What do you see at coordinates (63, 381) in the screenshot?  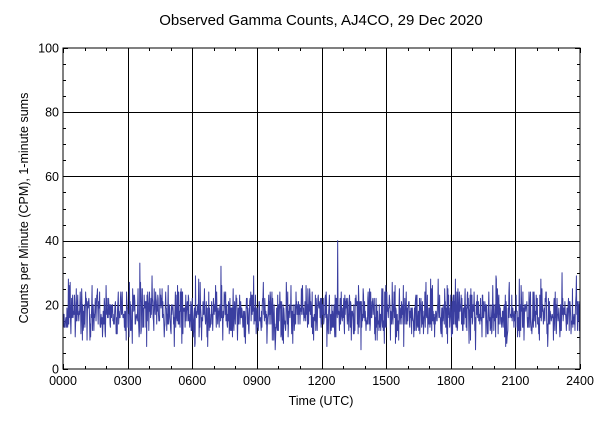 I see `x-tick-label: 0000` at bounding box center [63, 381].